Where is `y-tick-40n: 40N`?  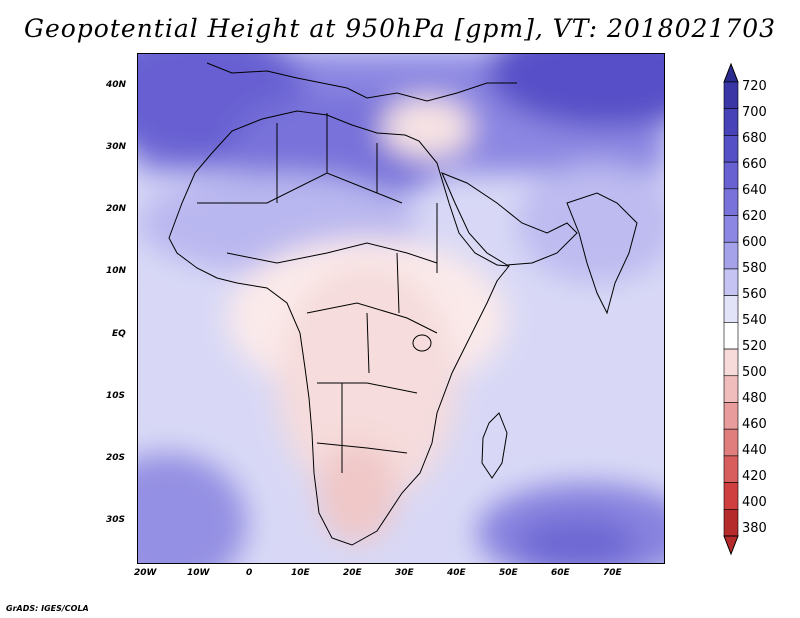
y-tick-40n: 40N is located at coordinates (116, 85).